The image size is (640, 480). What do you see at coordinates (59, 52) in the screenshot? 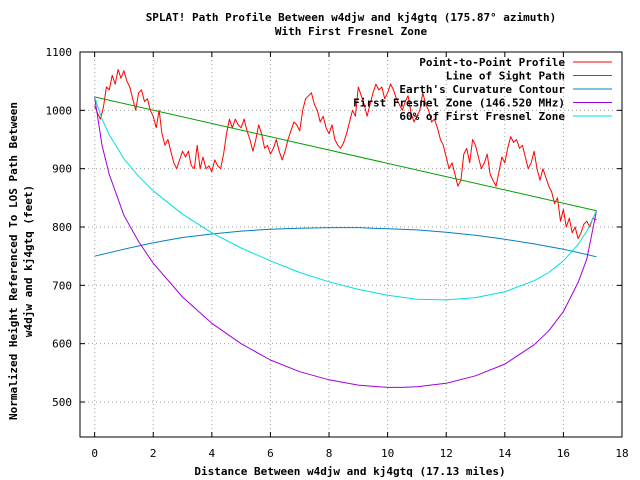
I see `y-tick-label: 1100` at bounding box center [59, 52].